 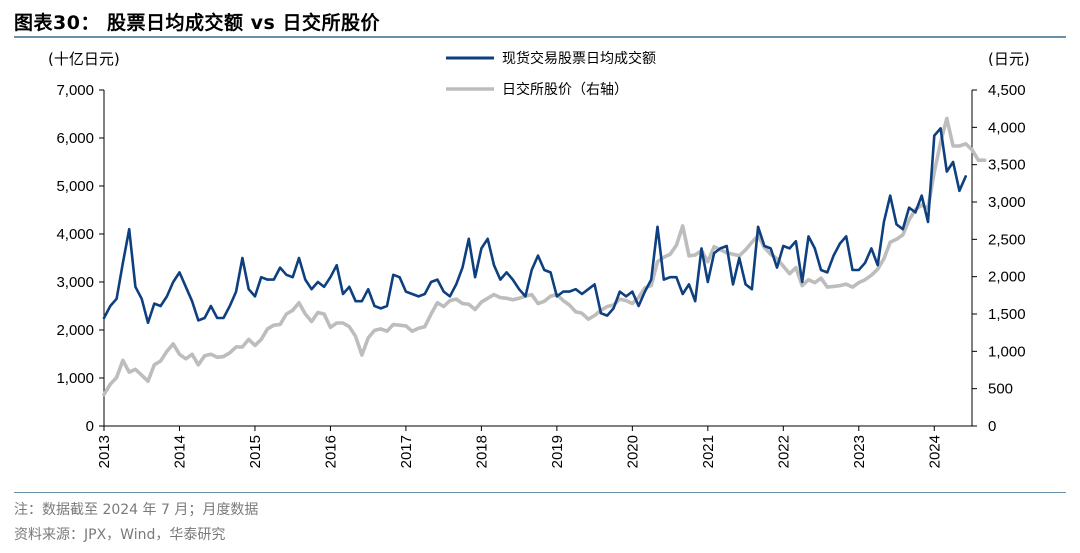 What do you see at coordinates (75, 378) in the screenshot?
I see `left-tick-label: 1,000` at bounding box center [75, 378].